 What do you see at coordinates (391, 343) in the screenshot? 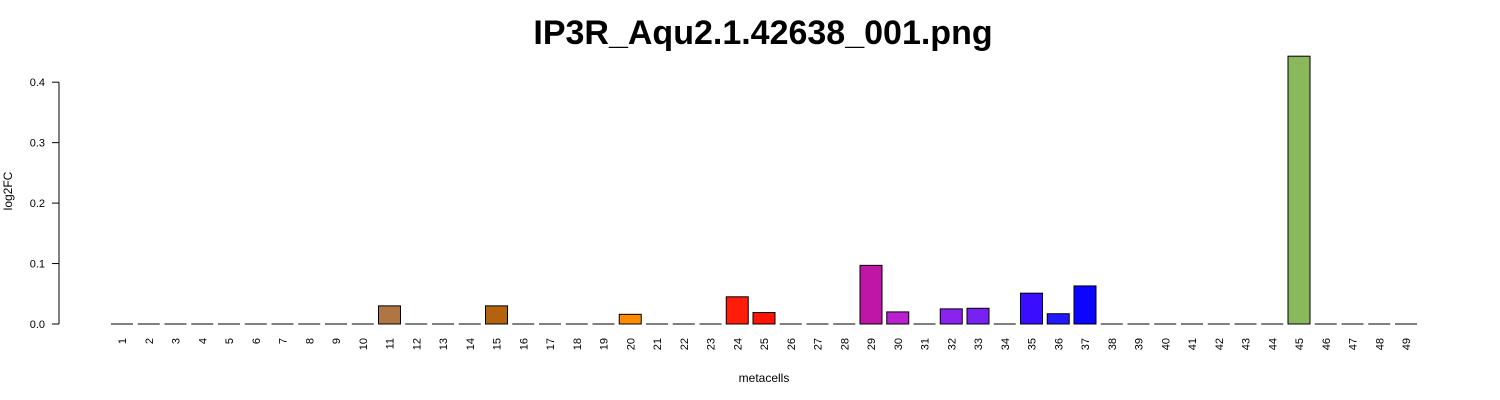
I see `x-tick-label: 11` at bounding box center [391, 343].